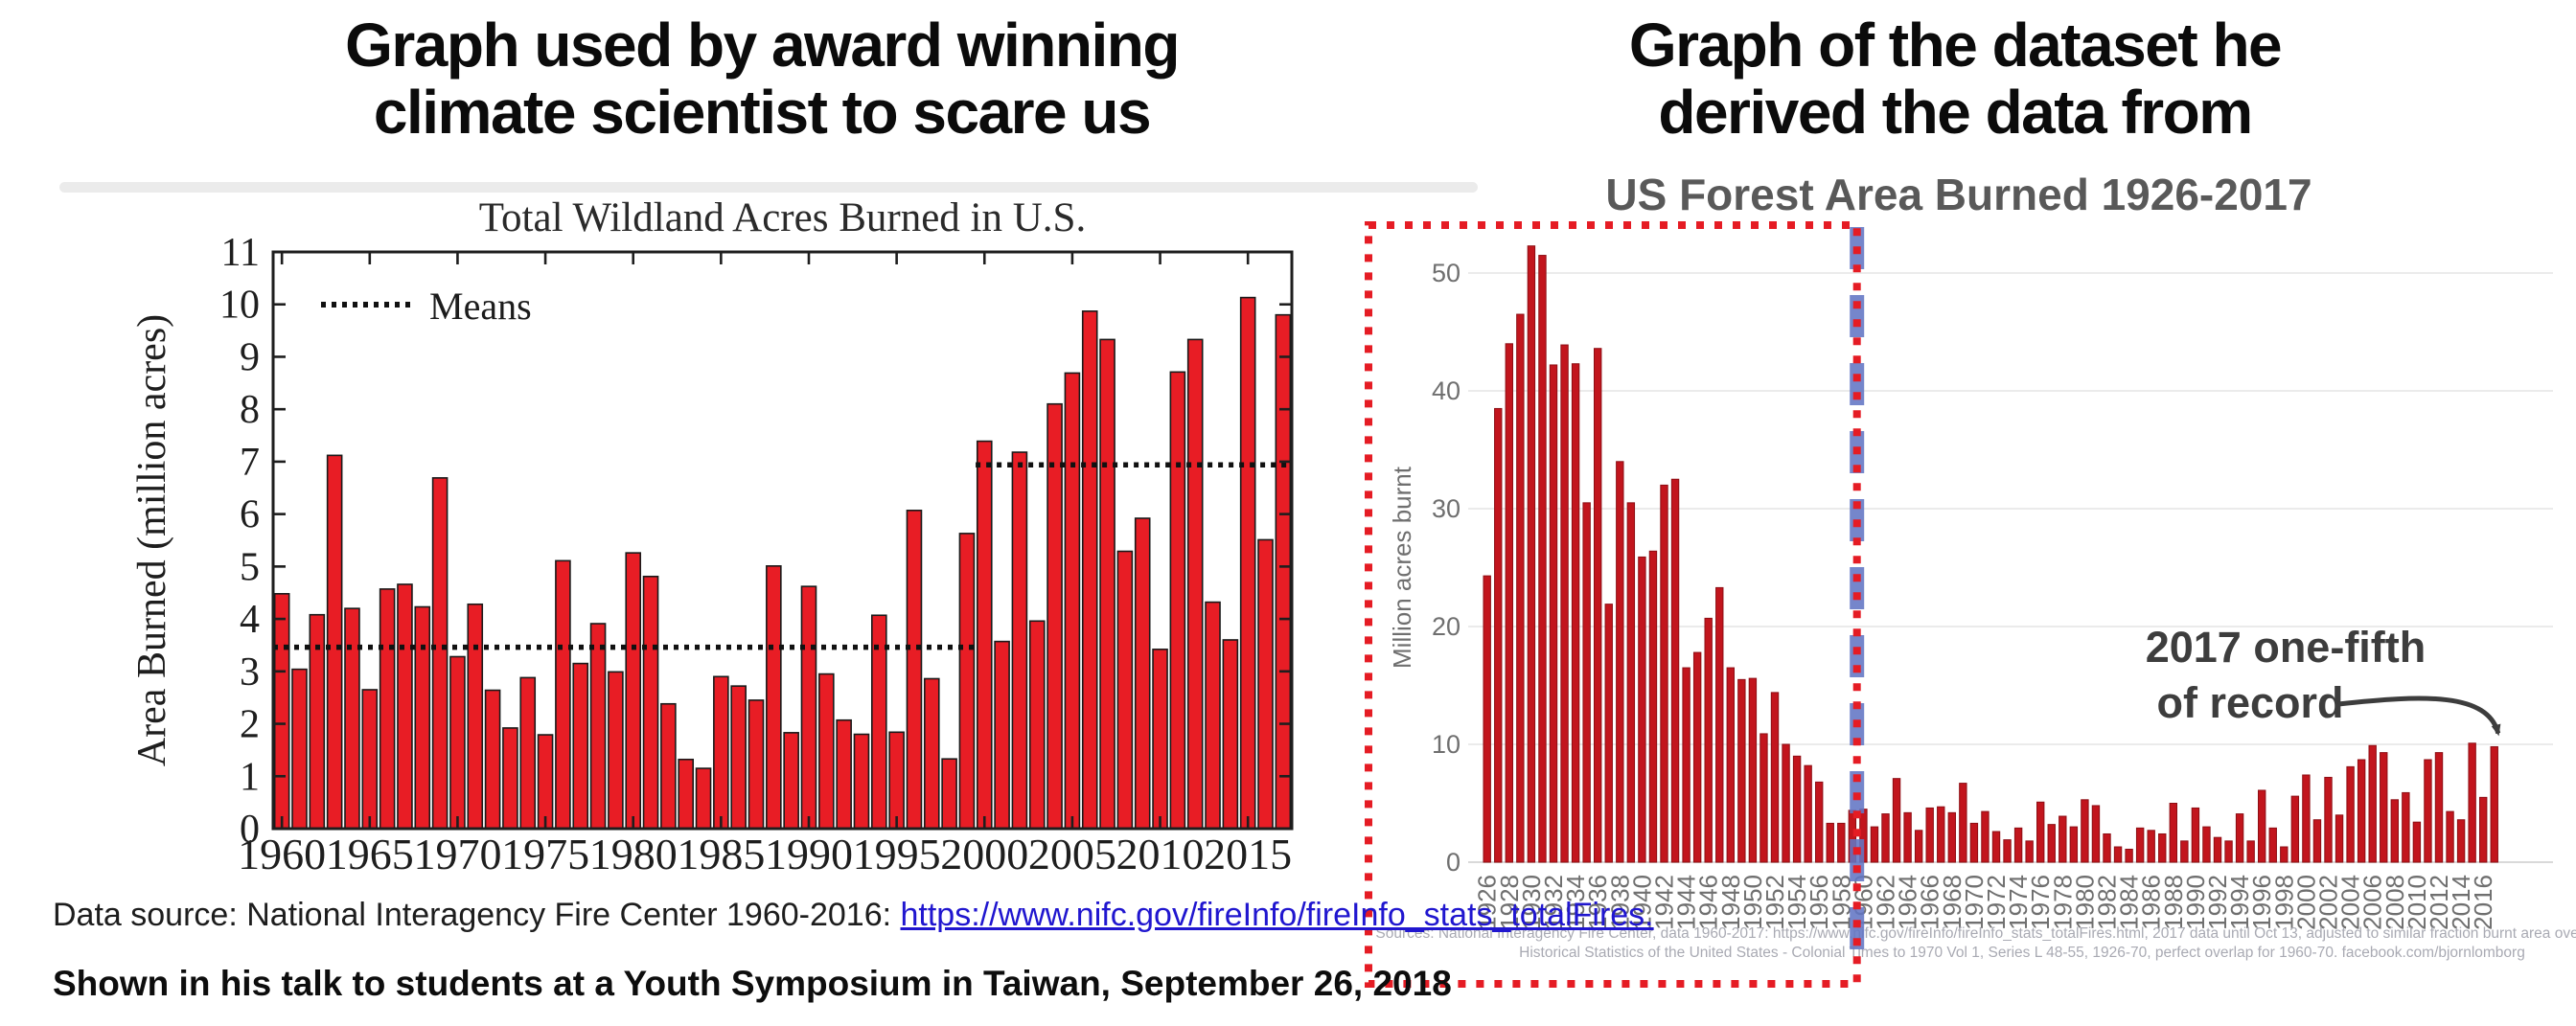 The image size is (2576, 1026). I want to click on legend-means-label: Means, so click(480, 306).